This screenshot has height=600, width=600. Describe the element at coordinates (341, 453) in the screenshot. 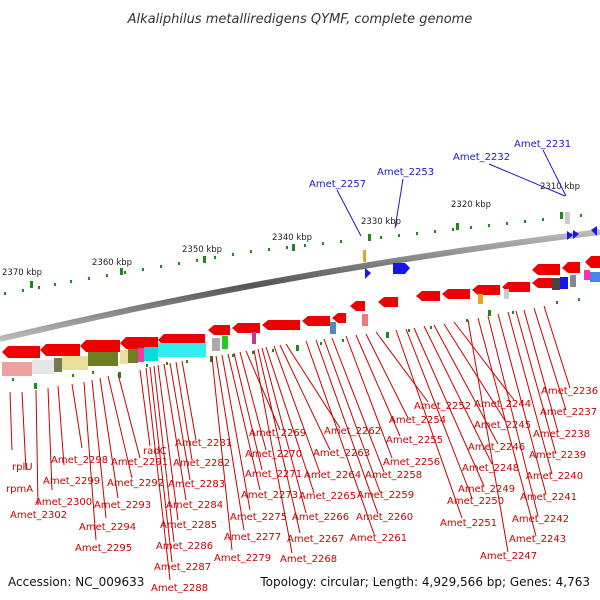

I see `label-amet-2263: Amet_2263` at that location.